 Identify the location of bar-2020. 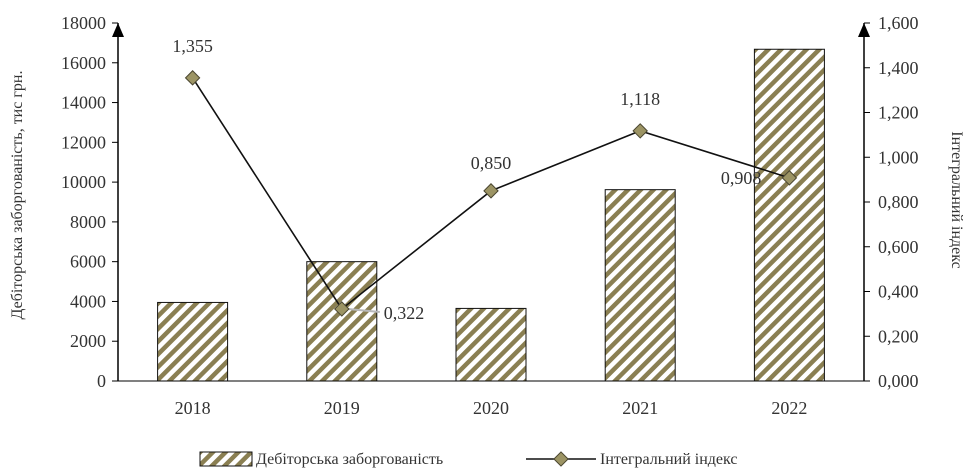
(491, 344).